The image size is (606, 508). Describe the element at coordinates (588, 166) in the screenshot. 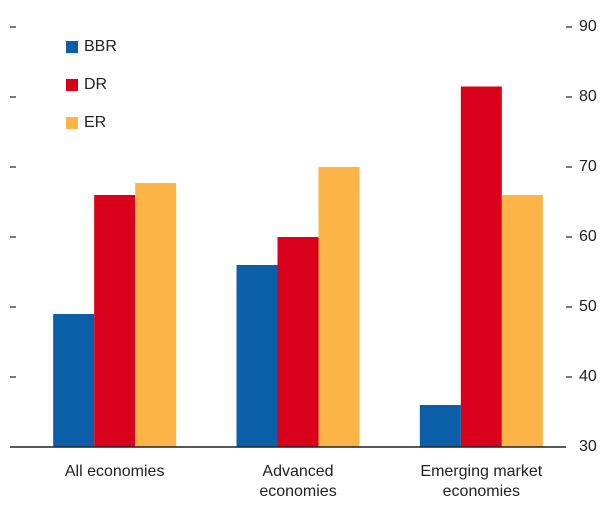

I see `y-tick-label: 70` at that location.